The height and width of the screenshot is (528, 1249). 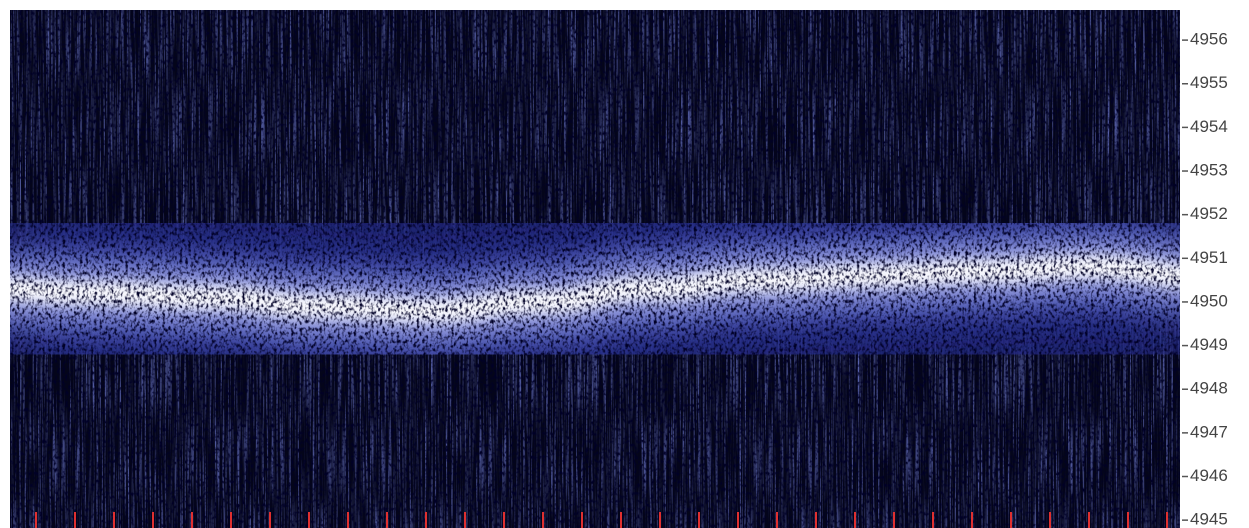 What do you see at coordinates (601, 520) in the screenshot?
I see `time-markers` at bounding box center [601, 520].